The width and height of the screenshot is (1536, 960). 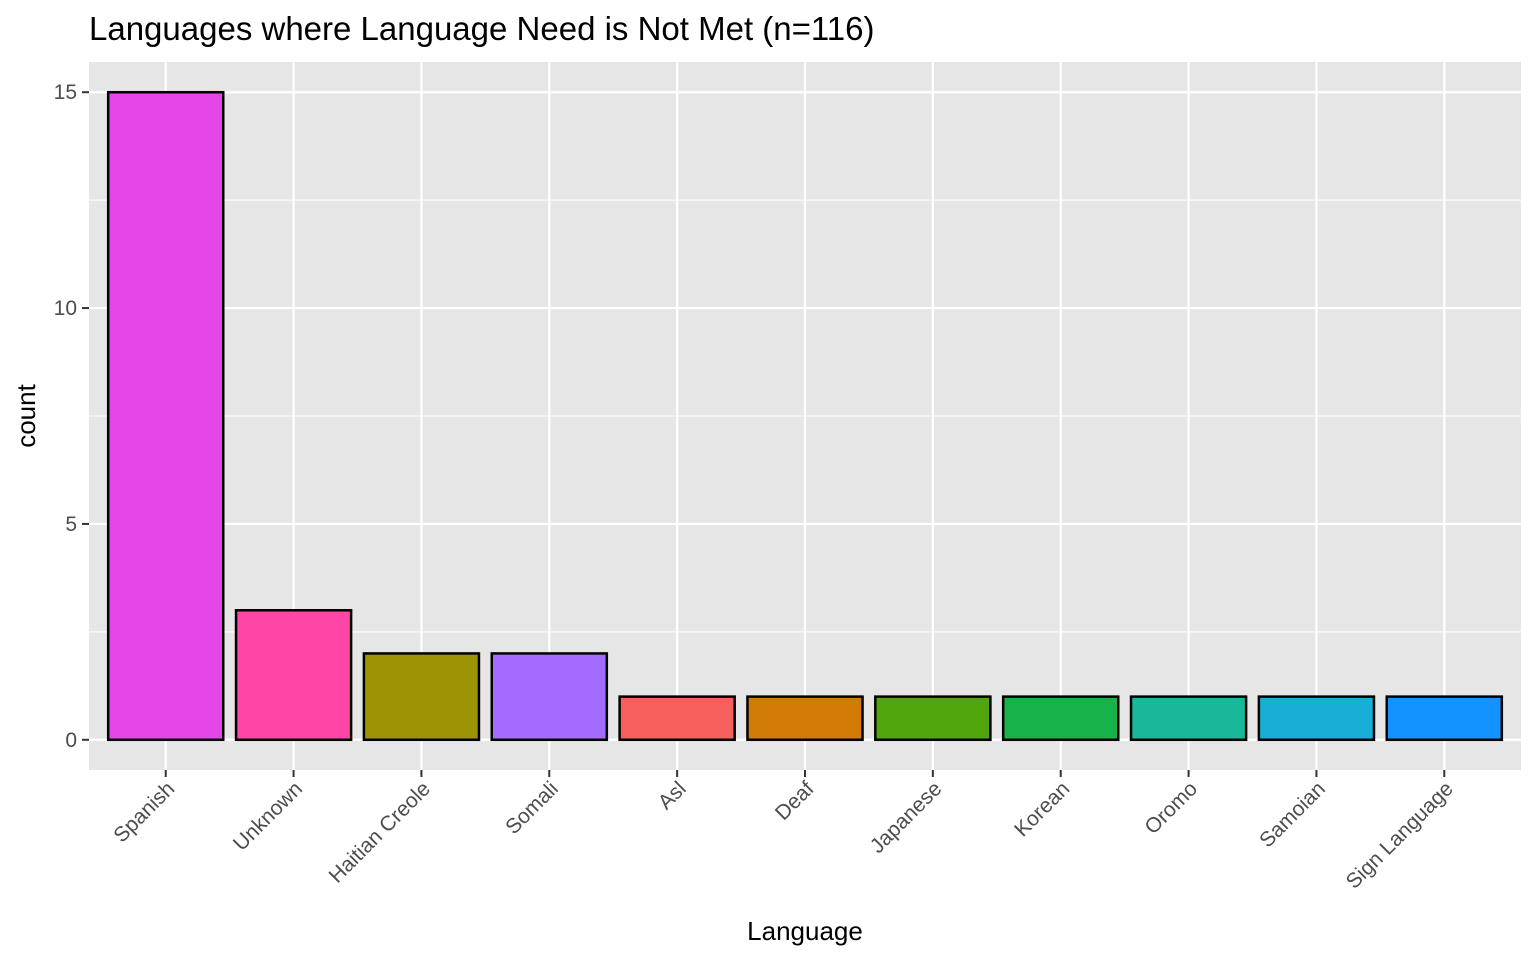 I want to click on bar-asl, so click(x=677, y=718).